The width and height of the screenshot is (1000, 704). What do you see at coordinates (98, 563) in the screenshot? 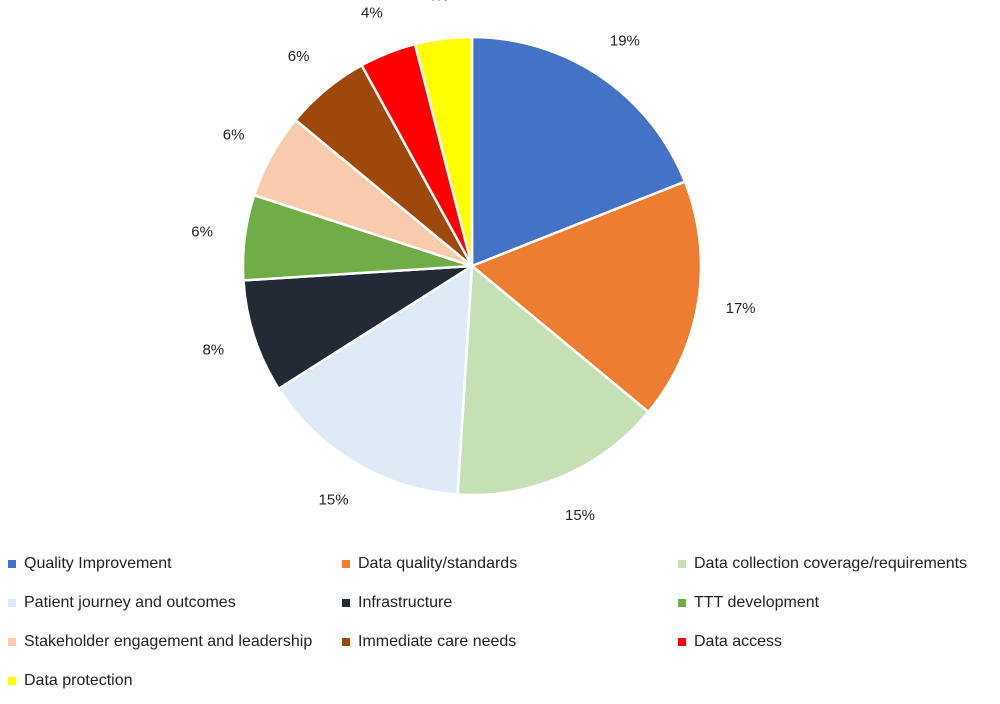
I see `legend-label: Quality Improvement` at bounding box center [98, 563].